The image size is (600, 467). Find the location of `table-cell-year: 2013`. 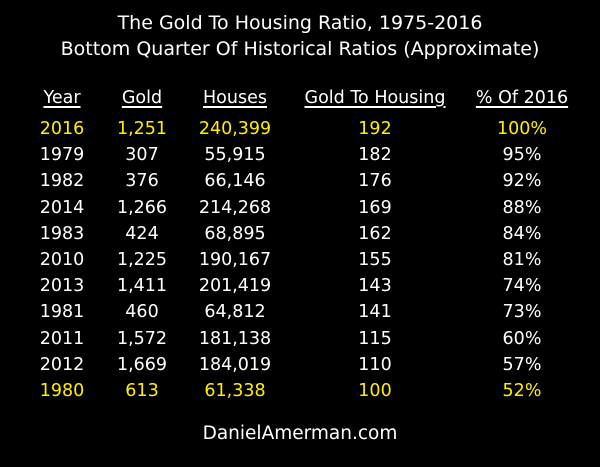

table-cell-year: 2013 is located at coordinates (62, 286).